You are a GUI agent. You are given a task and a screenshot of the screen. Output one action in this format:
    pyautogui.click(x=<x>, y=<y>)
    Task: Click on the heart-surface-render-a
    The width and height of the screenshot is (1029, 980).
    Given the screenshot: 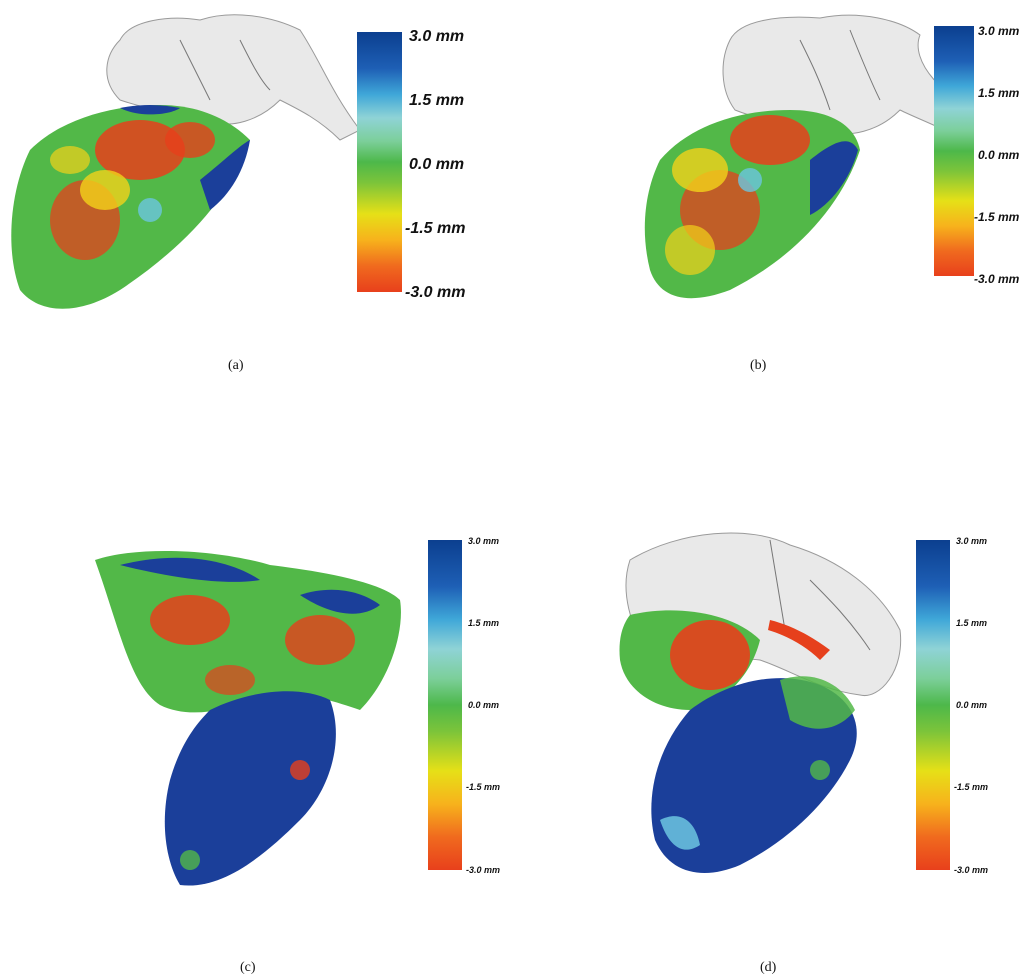 What is the action you would take?
    pyautogui.click(x=185, y=161)
    